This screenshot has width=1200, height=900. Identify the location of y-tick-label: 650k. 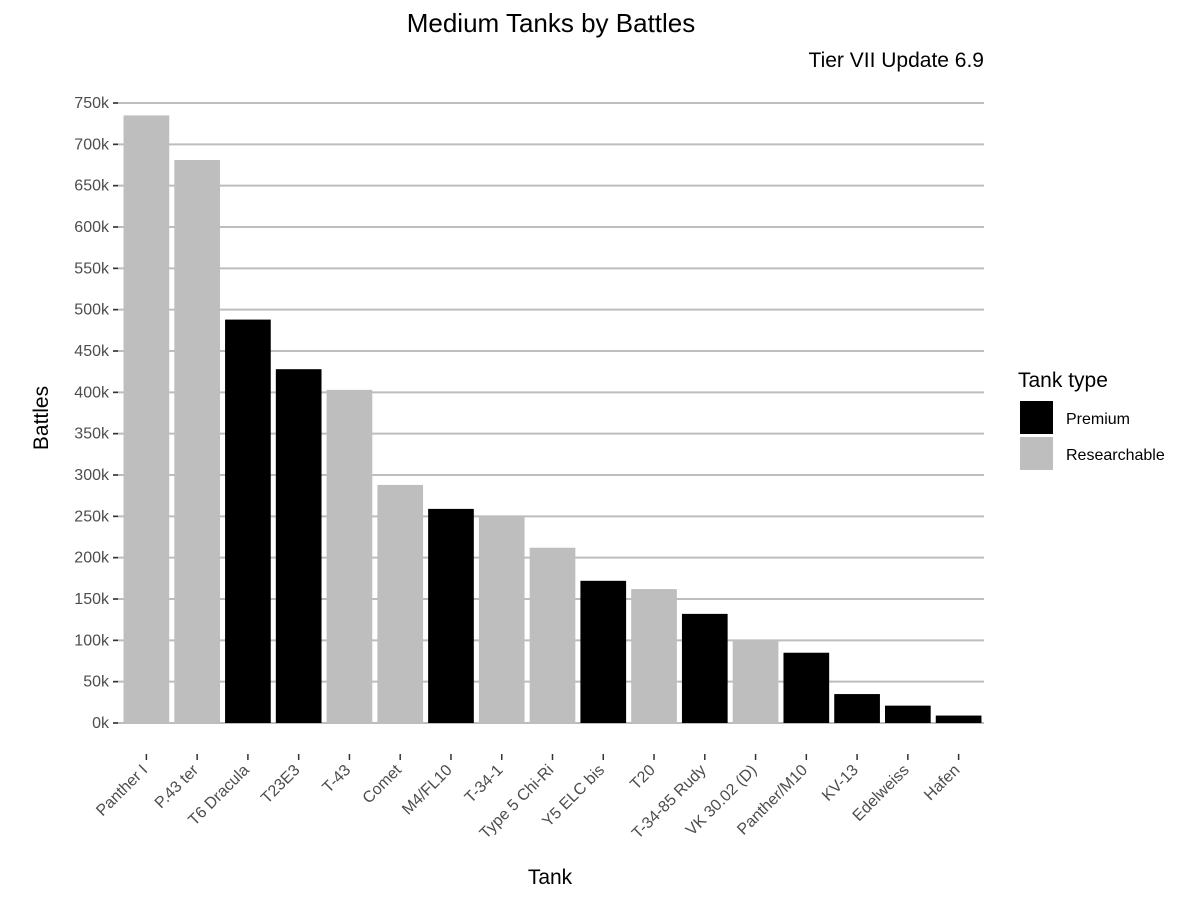
(92, 186).